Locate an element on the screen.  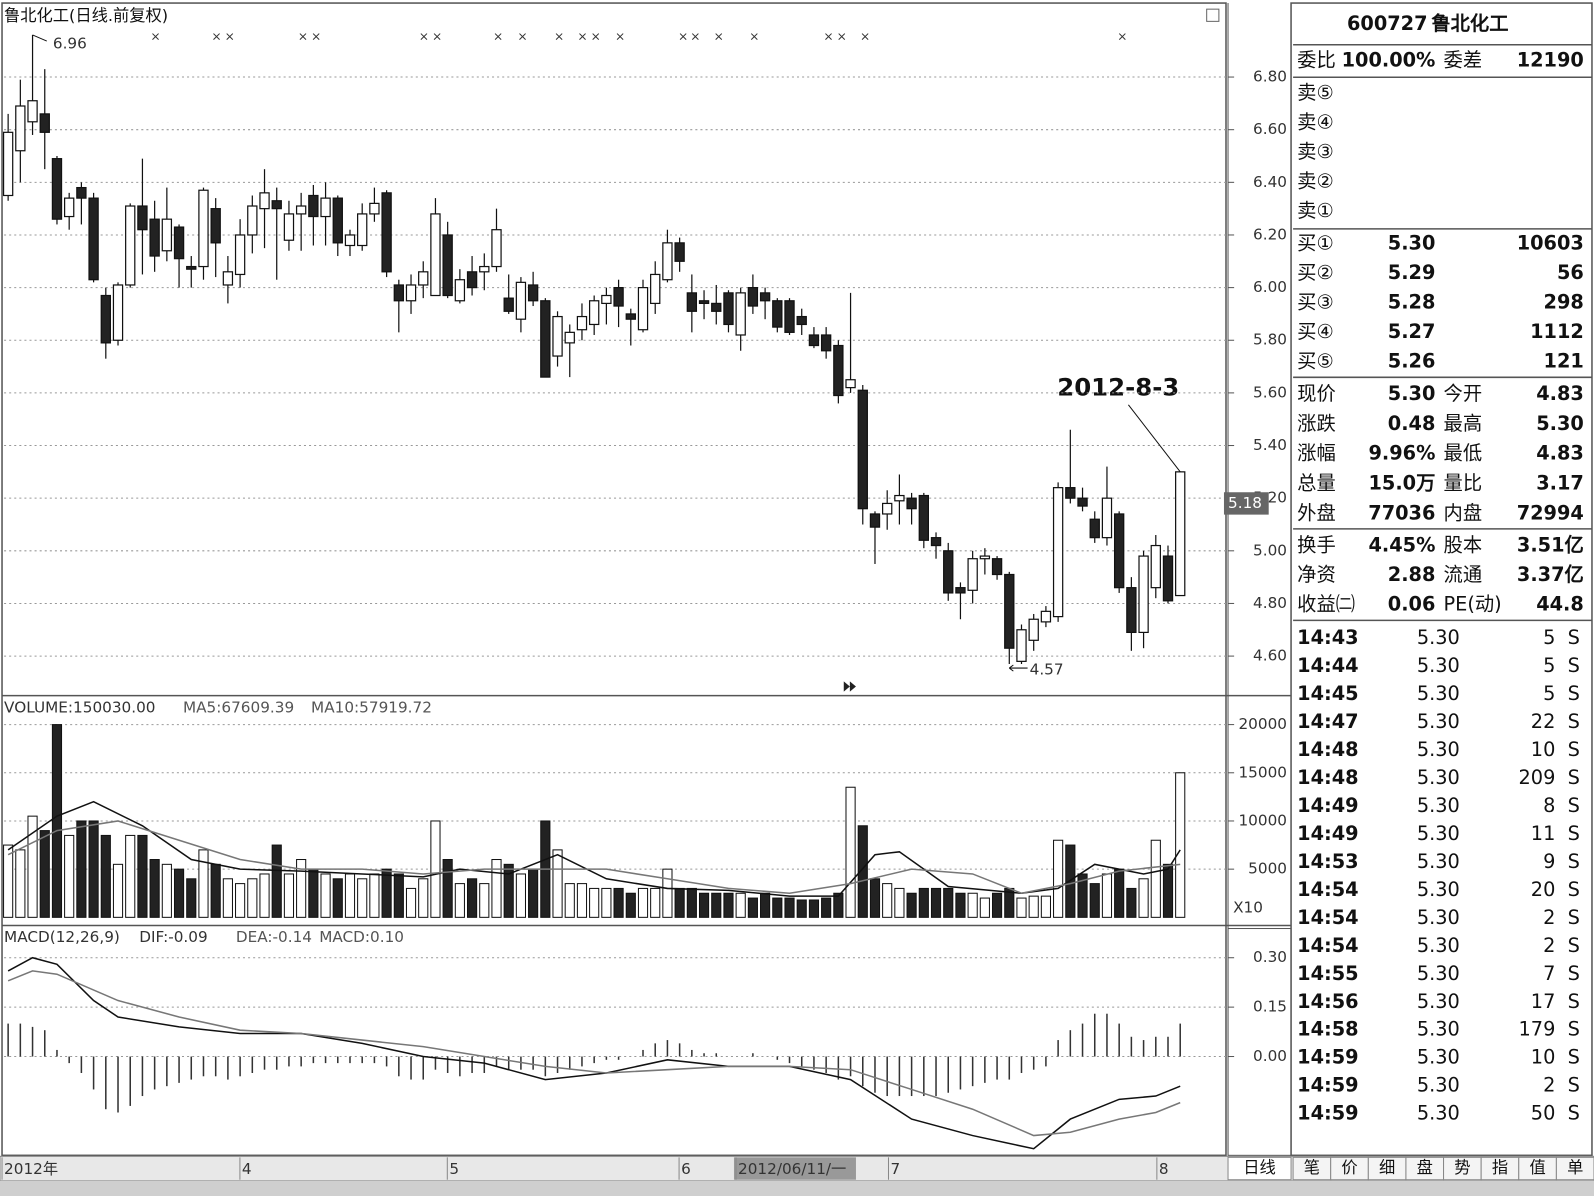
tab-label: 单 is located at coordinates (1575, 1167).